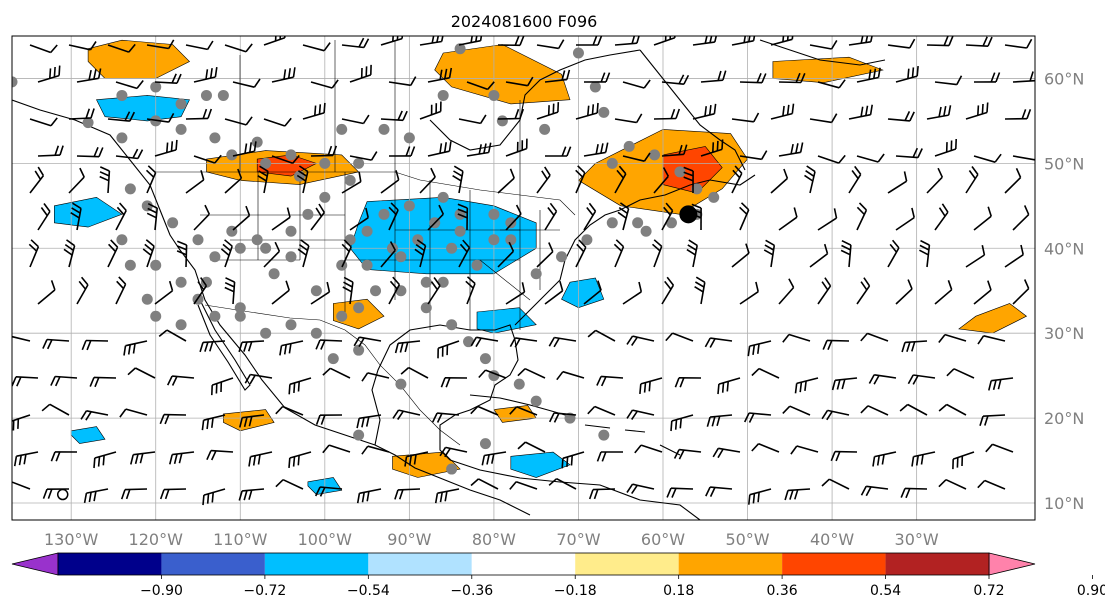  What do you see at coordinates (1064, 248) in the screenshot?
I see `lat-tick-label-3: 40°N` at bounding box center [1064, 248].